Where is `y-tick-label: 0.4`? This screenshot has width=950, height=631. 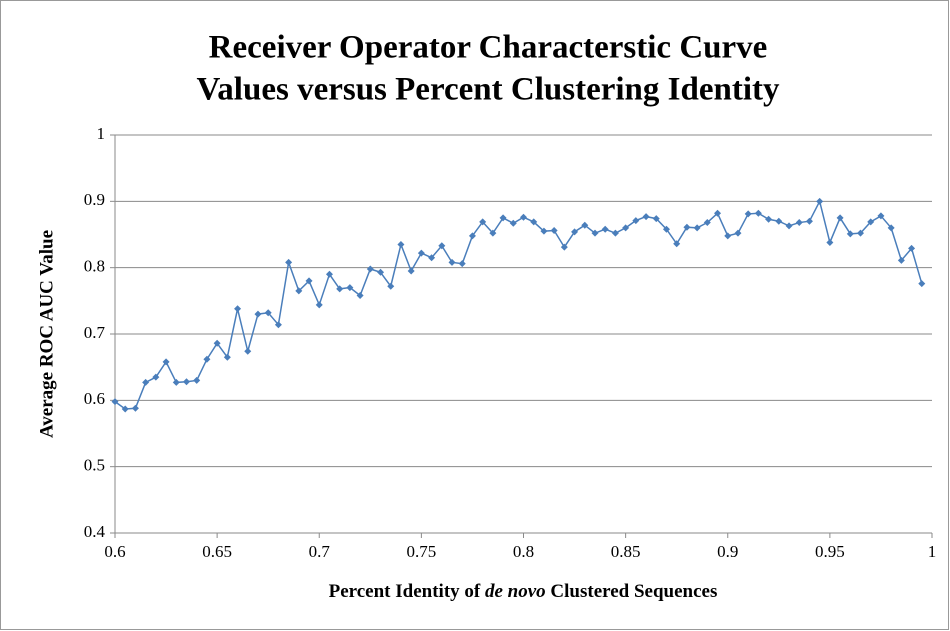
y-tick-label: 0.4 is located at coordinates (95, 531).